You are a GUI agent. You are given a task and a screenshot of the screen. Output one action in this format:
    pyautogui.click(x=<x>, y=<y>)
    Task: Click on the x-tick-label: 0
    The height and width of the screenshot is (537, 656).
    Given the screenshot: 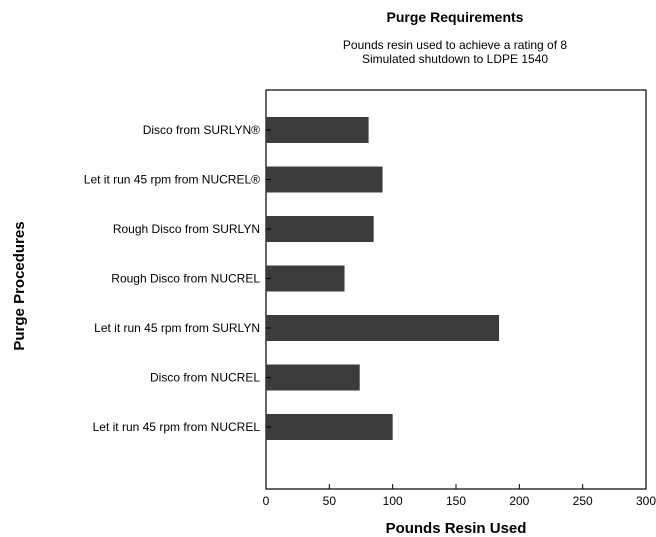 What is the action you would take?
    pyautogui.click(x=266, y=501)
    